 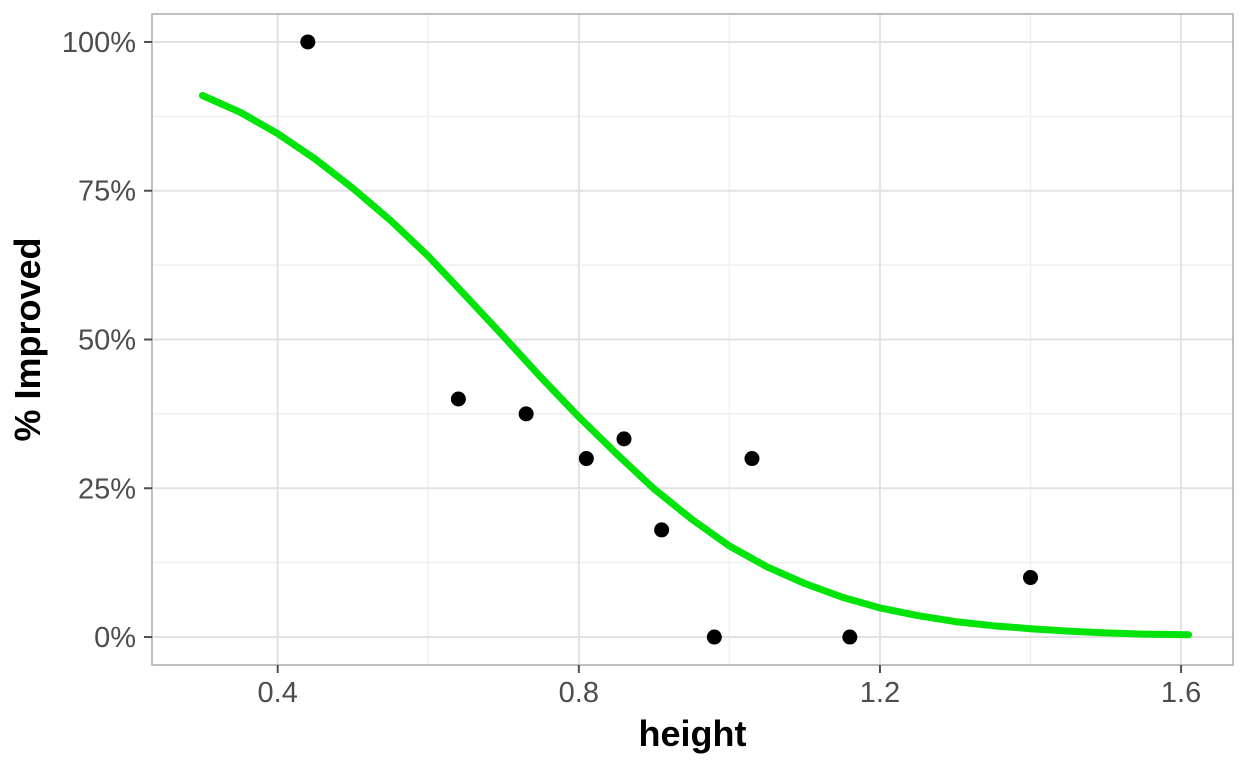 What do you see at coordinates (1181, 693) in the screenshot?
I see `x-tick-label: 1.6` at bounding box center [1181, 693].